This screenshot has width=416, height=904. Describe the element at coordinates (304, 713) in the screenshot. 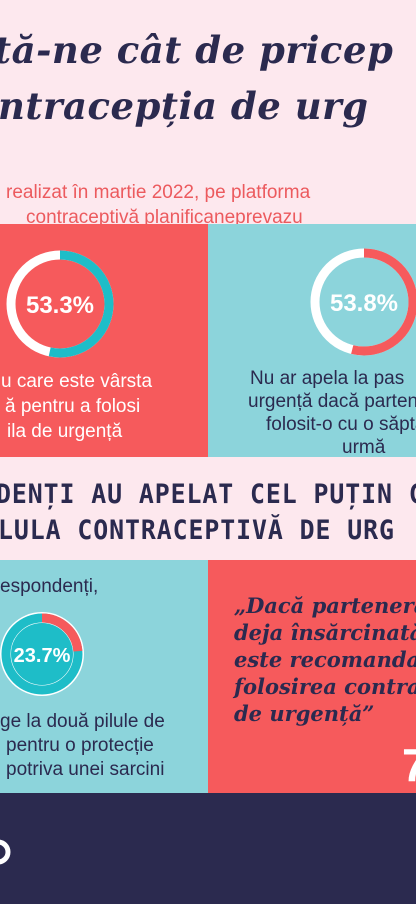

I see `quote-line-5: de urgență”` at that location.